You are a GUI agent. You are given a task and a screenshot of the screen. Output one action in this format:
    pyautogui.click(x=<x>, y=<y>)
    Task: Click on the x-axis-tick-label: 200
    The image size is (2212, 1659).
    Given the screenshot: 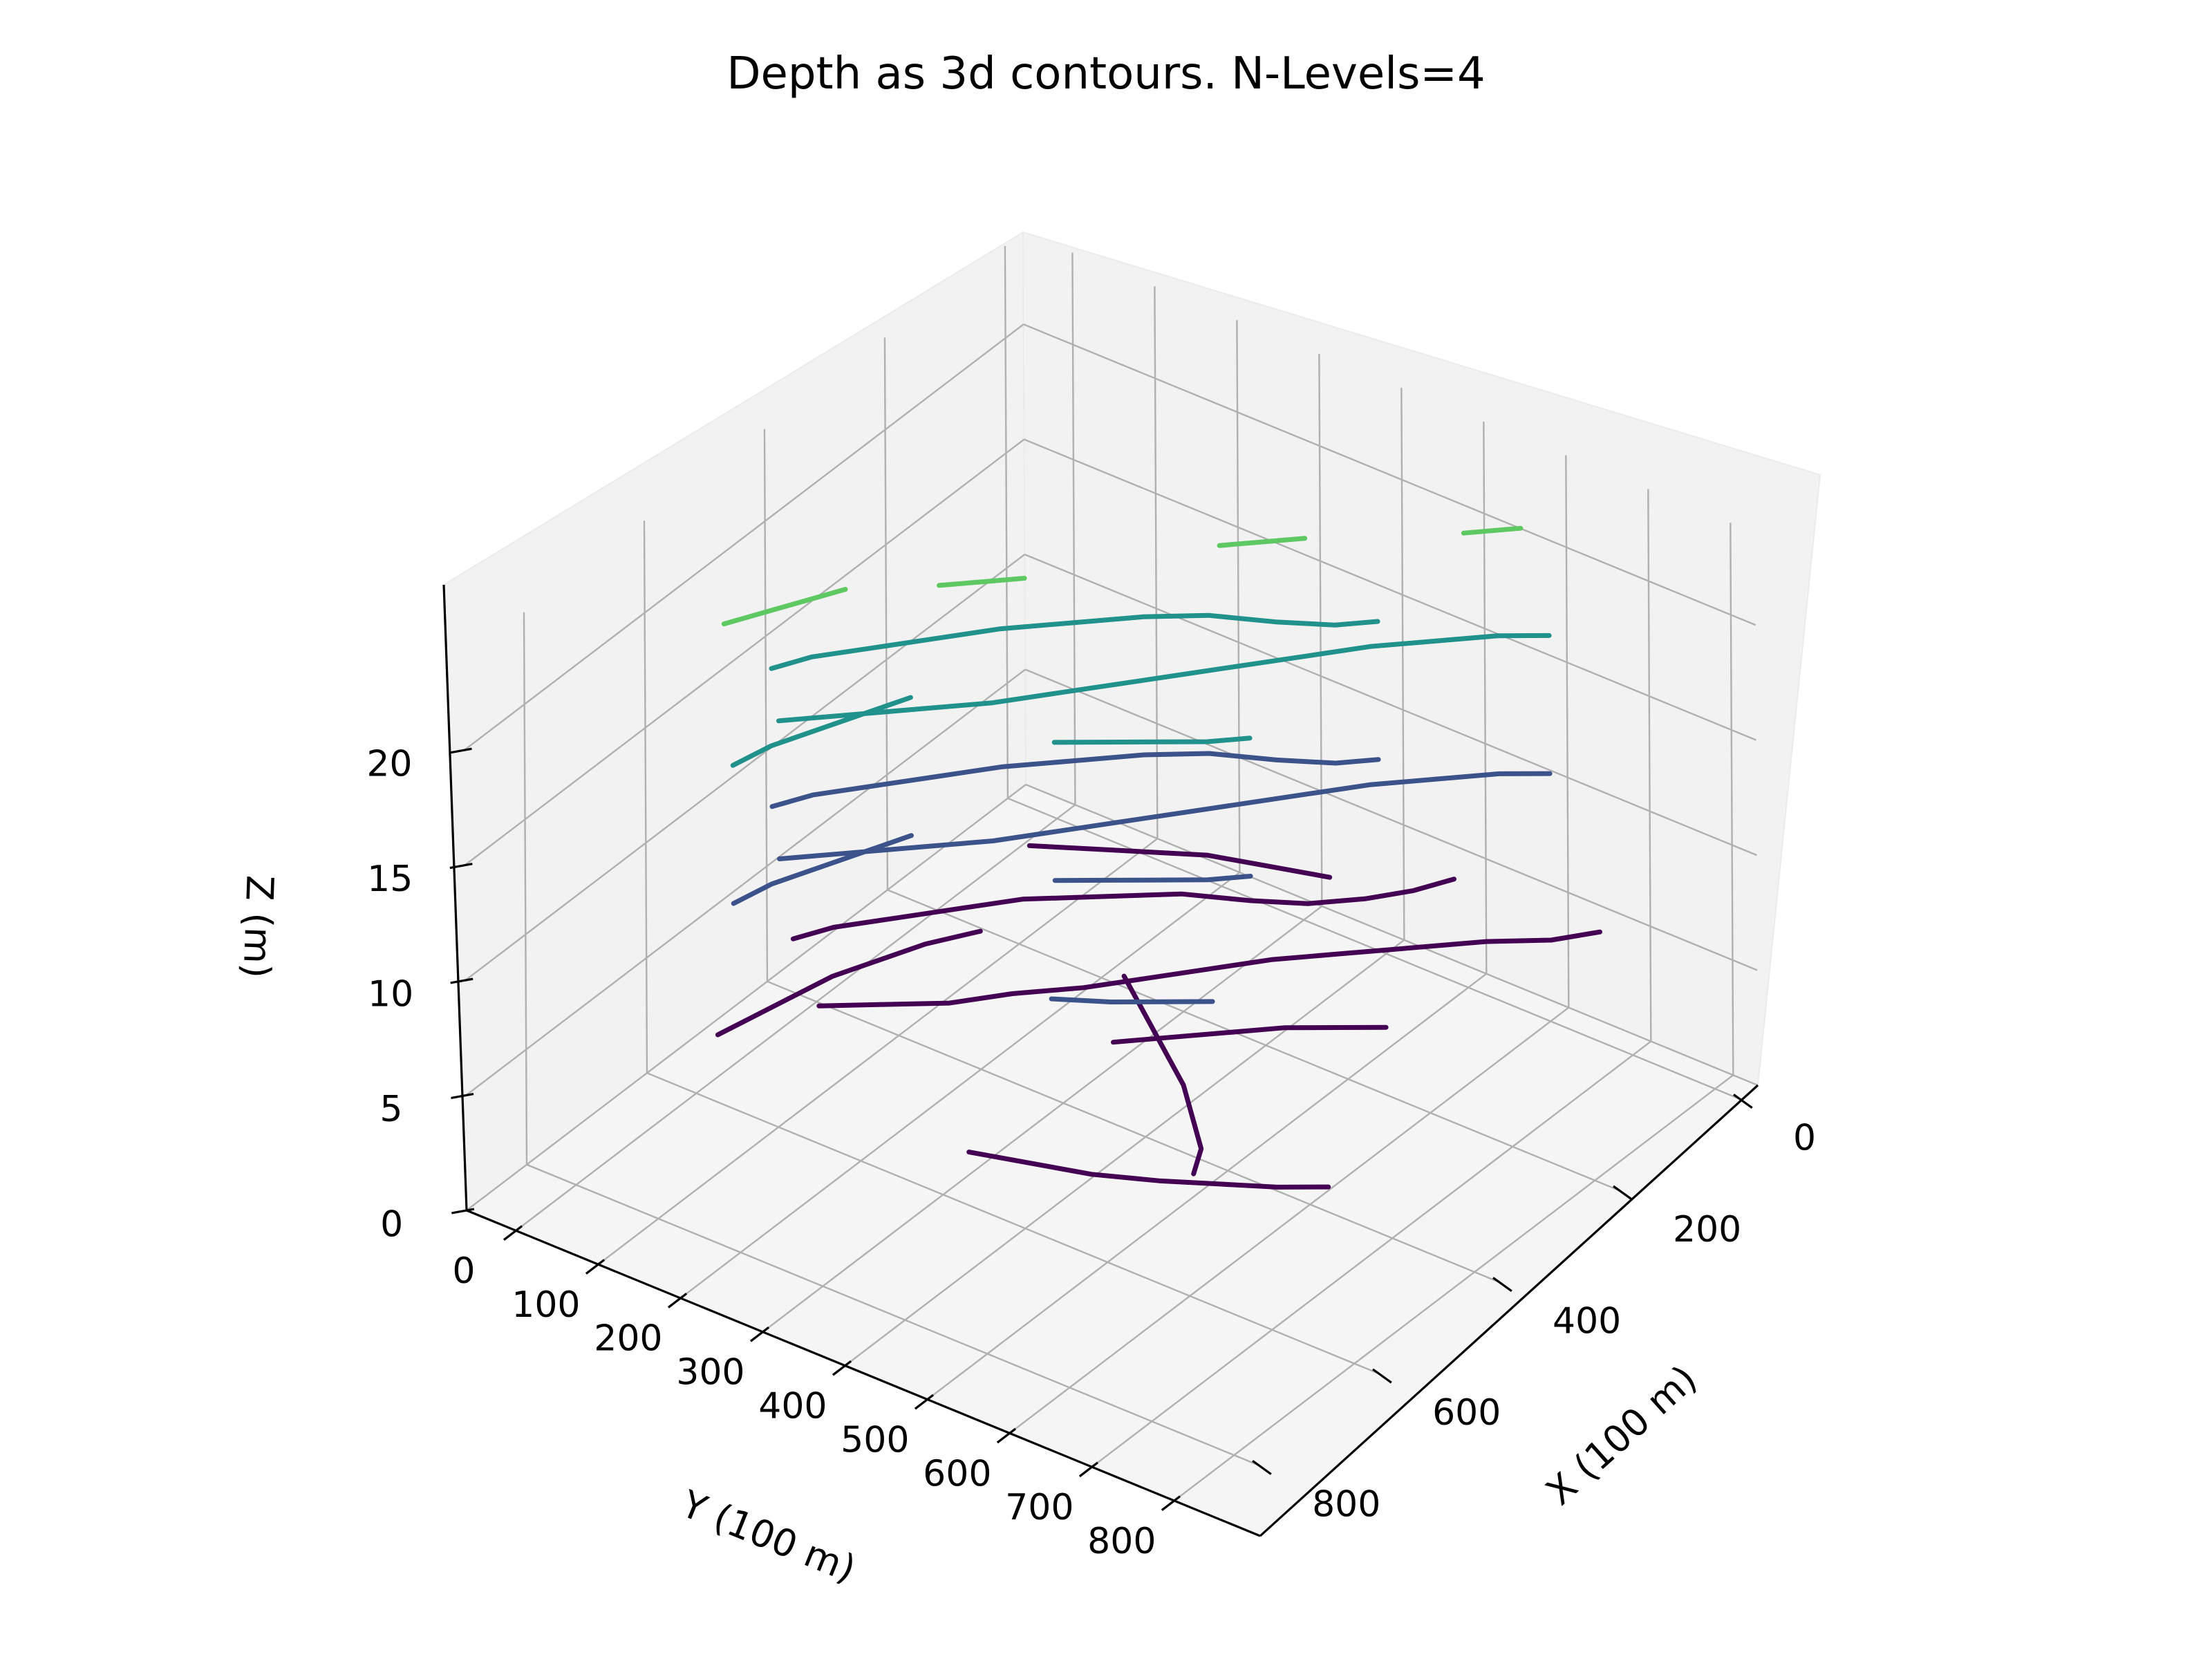 What is the action you would take?
    pyautogui.click(x=1707, y=1229)
    